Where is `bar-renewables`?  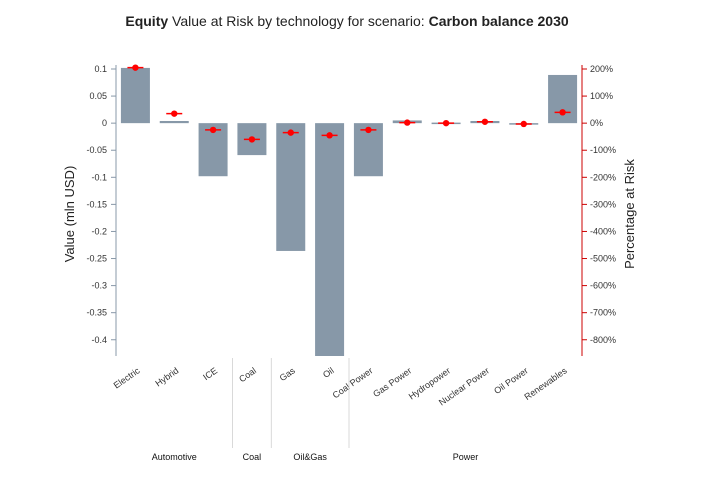
bar-renewables is located at coordinates (563, 99).